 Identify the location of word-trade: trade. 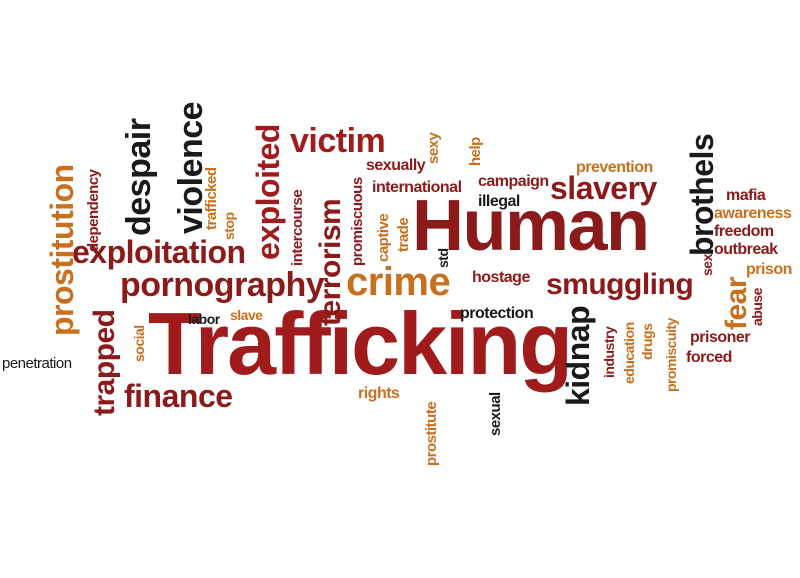
(403, 234).